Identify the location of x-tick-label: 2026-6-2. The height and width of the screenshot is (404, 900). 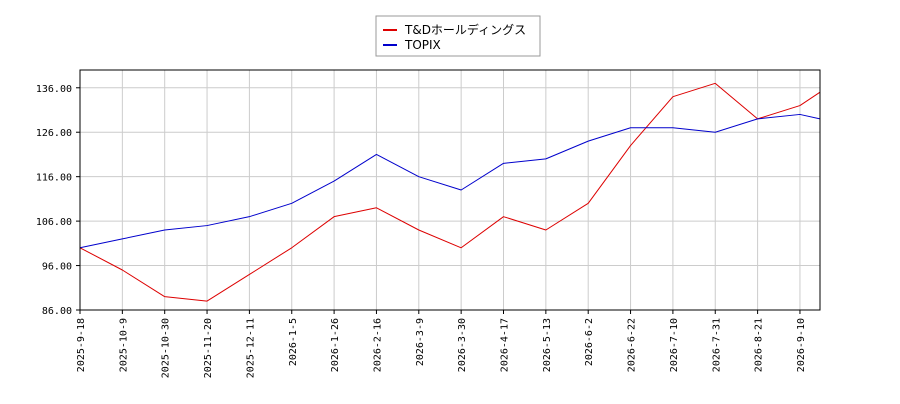
(589, 342).